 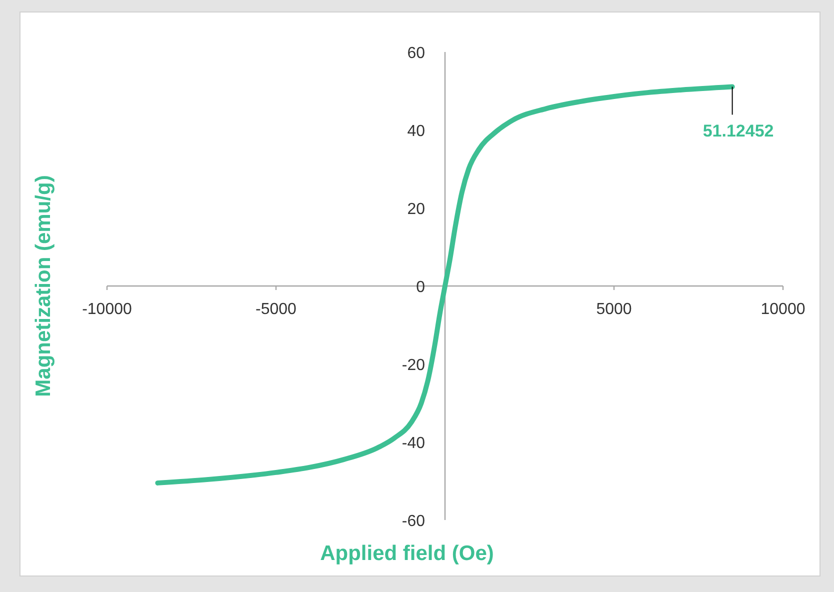 What do you see at coordinates (783, 309) in the screenshot?
I see `x-tick-label: 10000` at bounding box center [783, 309].